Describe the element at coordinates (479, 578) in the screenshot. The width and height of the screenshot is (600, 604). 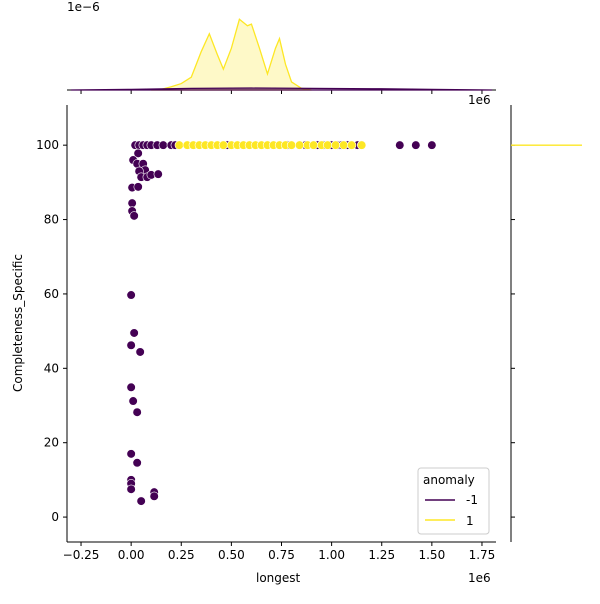
I see `x-offset-label: 1e6` at that location.